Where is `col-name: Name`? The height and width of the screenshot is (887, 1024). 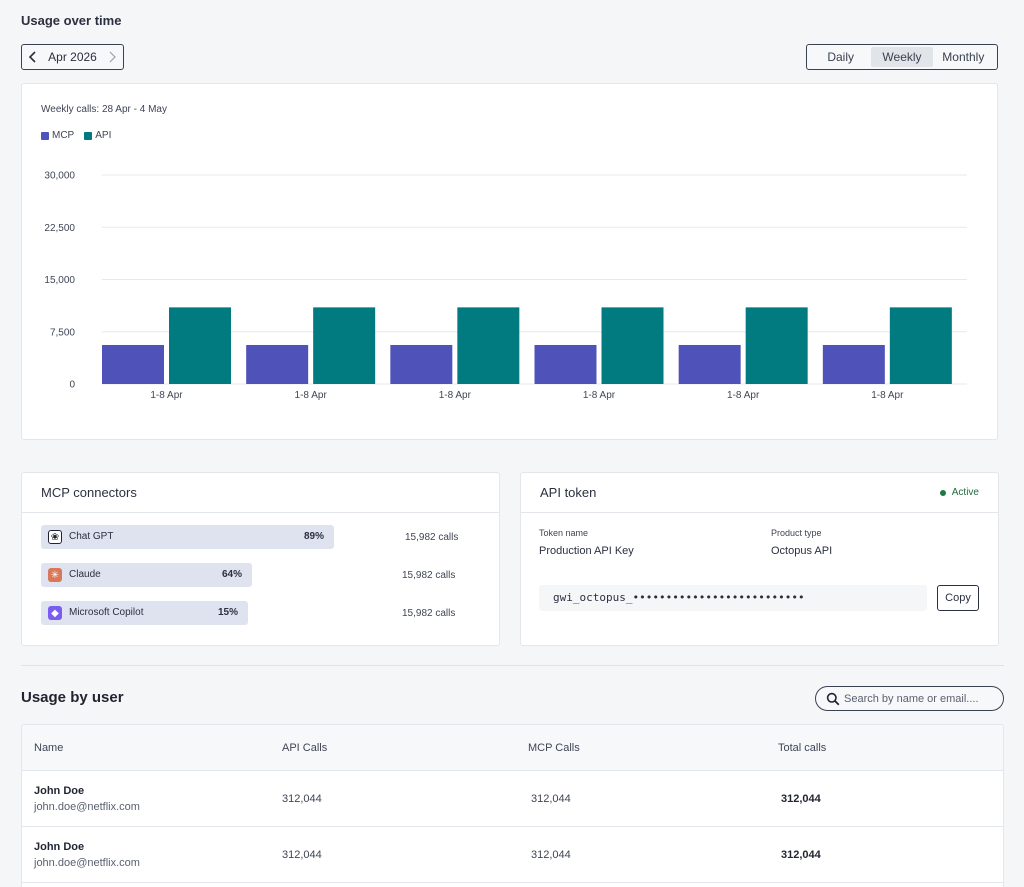 col-name: Name is located at coordinates (49, 748).